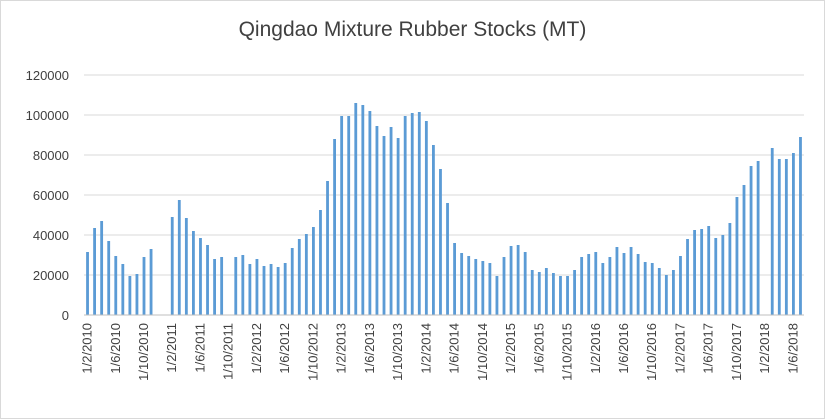  What do you see at coordinates (679, 348) in the screenshot?
I see `x-tick-label: 1/2/2017` at bounding box center [679, 348].